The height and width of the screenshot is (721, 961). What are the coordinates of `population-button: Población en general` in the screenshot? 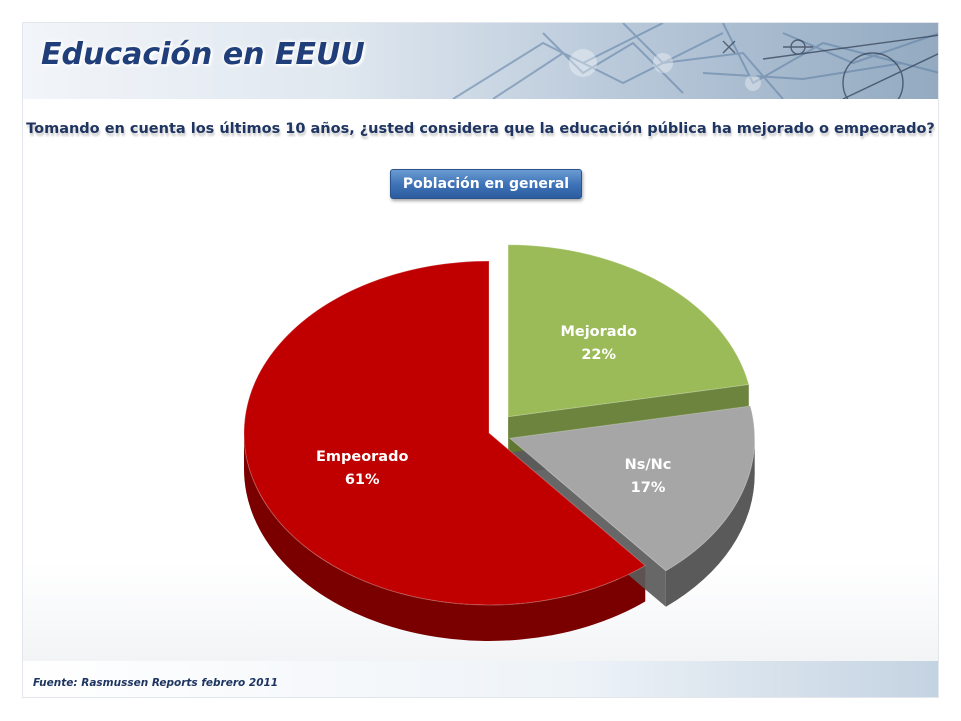 It's located at (486, 184).